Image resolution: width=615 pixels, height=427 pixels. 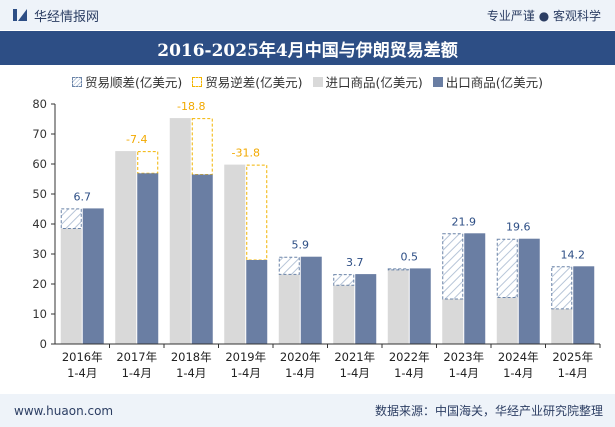 I want to click on x-category-label: 2020年, so click(x=300, y=357).